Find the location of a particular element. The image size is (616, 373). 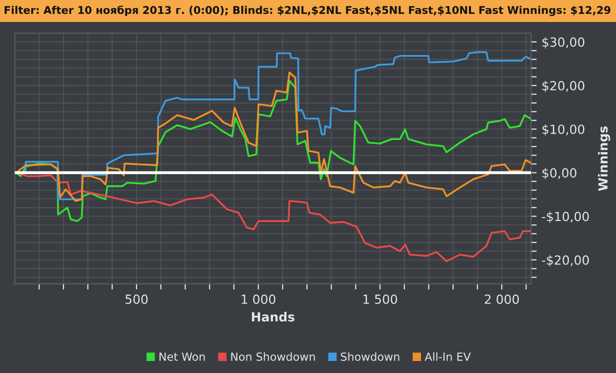

x-axis-title: Hands is located at coordinates (273, 317).